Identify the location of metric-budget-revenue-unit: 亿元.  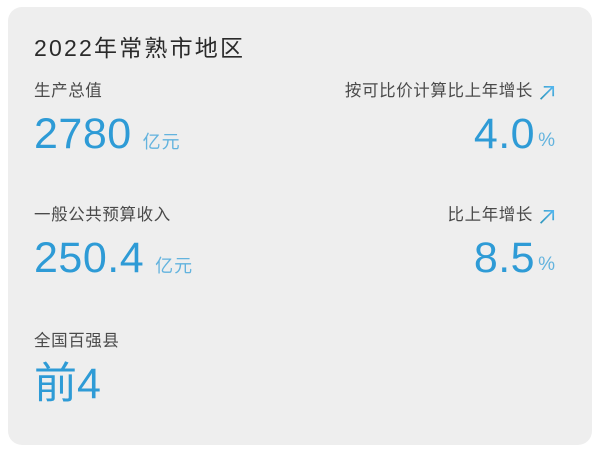
(174, 266).